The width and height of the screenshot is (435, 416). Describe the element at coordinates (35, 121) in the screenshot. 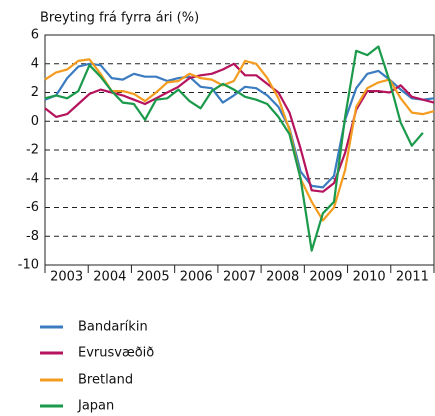

I see `y-tick-label: 0` at that location.